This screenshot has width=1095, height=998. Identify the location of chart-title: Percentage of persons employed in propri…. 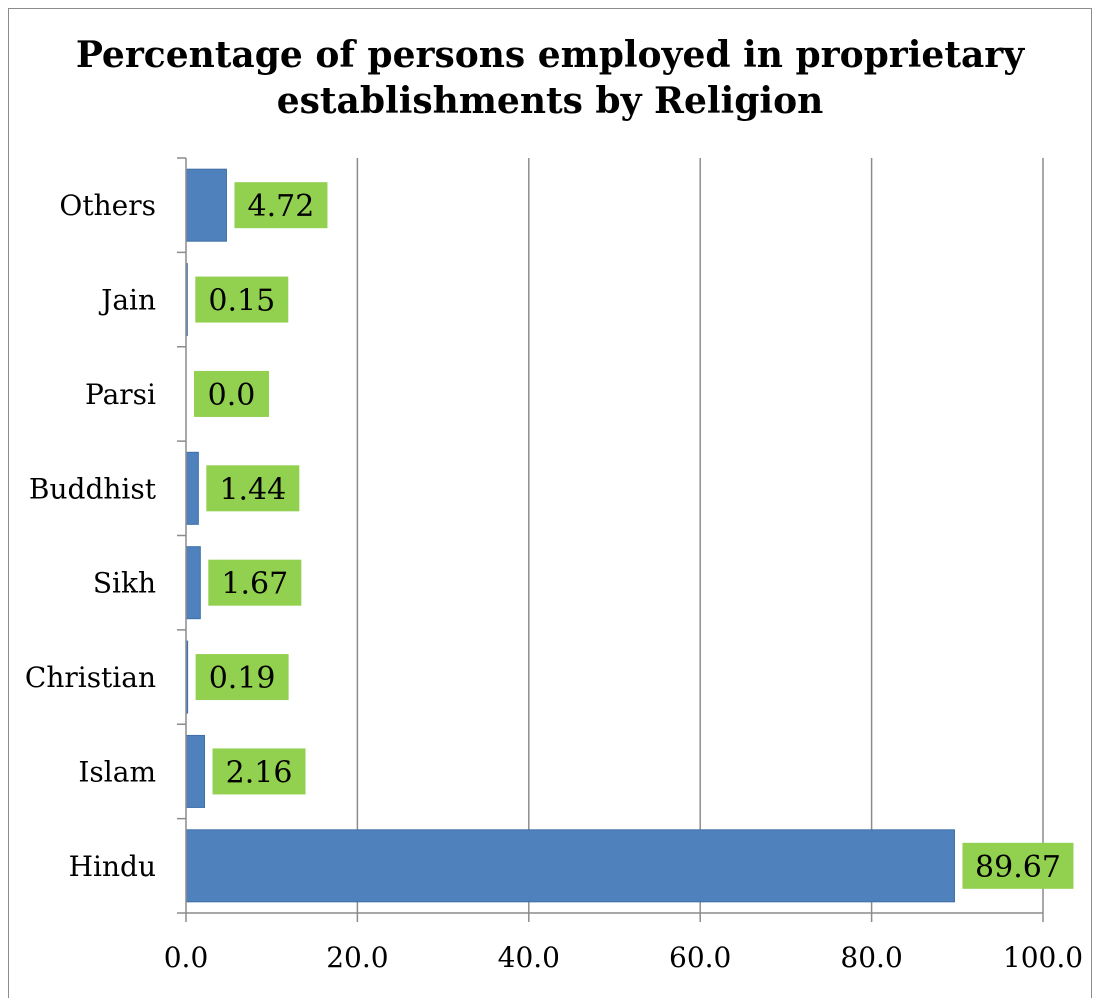
(550, 78).